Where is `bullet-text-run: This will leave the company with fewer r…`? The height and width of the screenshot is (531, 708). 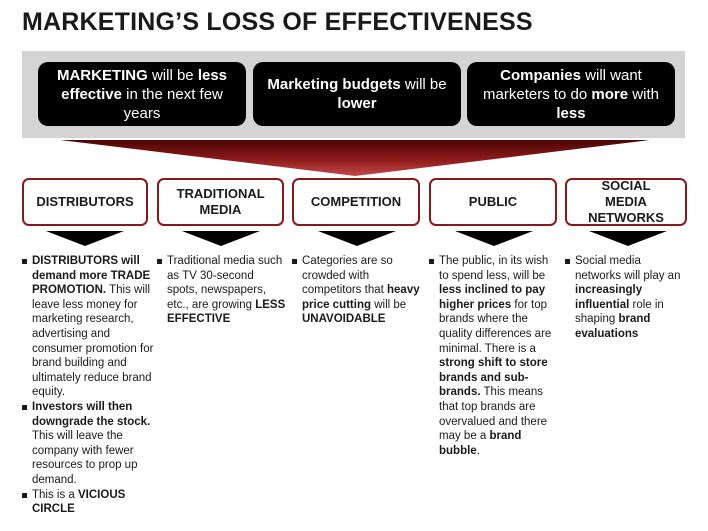 bullet-text-run: This will leave the company with fewer r… is located at coordinates (85, 458).